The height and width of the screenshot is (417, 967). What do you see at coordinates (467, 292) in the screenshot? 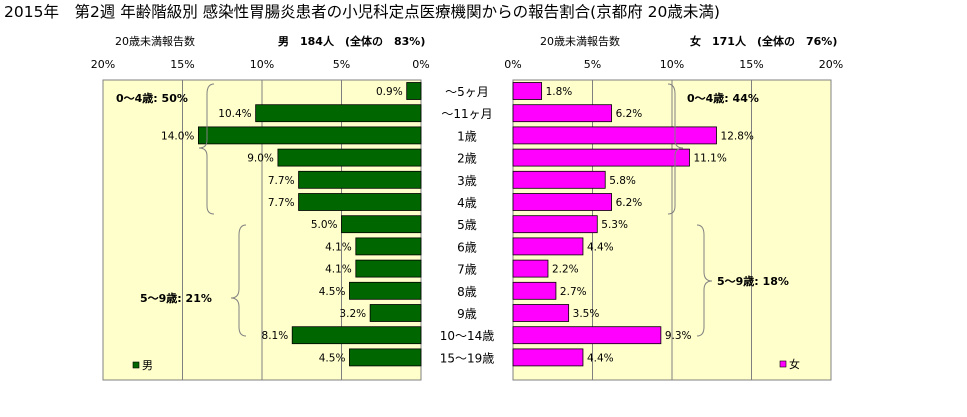
I see `category-label: 8歳` at bounding box center [467, 292].